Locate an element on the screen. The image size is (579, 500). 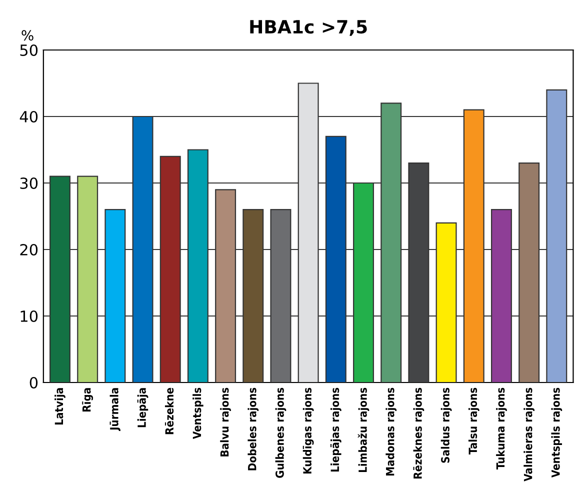
x-tick-label: Rīga is located at coordinates (87, 400).